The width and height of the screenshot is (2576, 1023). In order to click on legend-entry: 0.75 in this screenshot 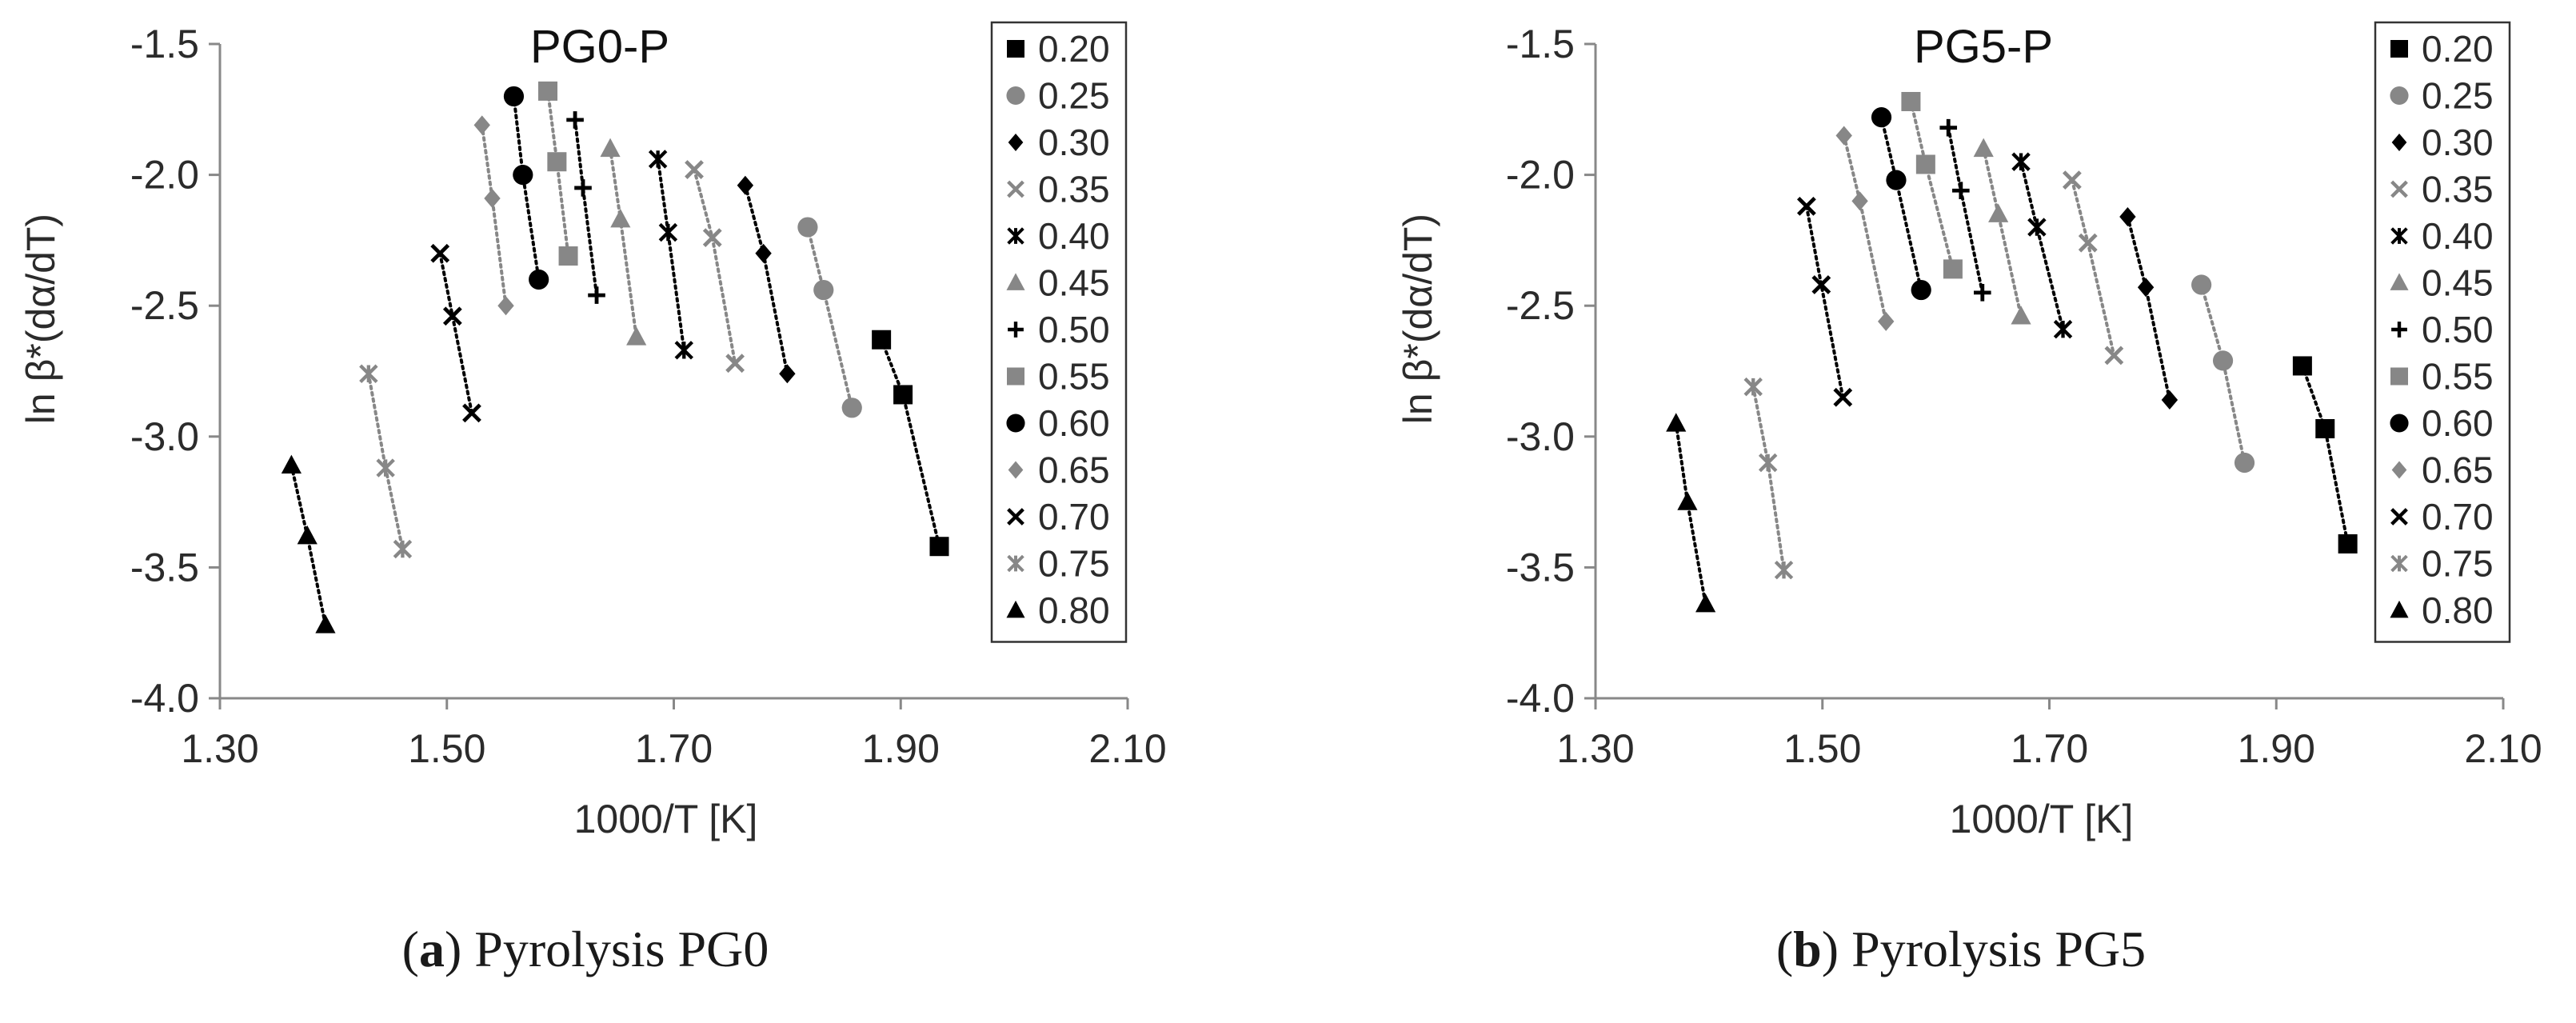, I will do `click(2442, 564)`.